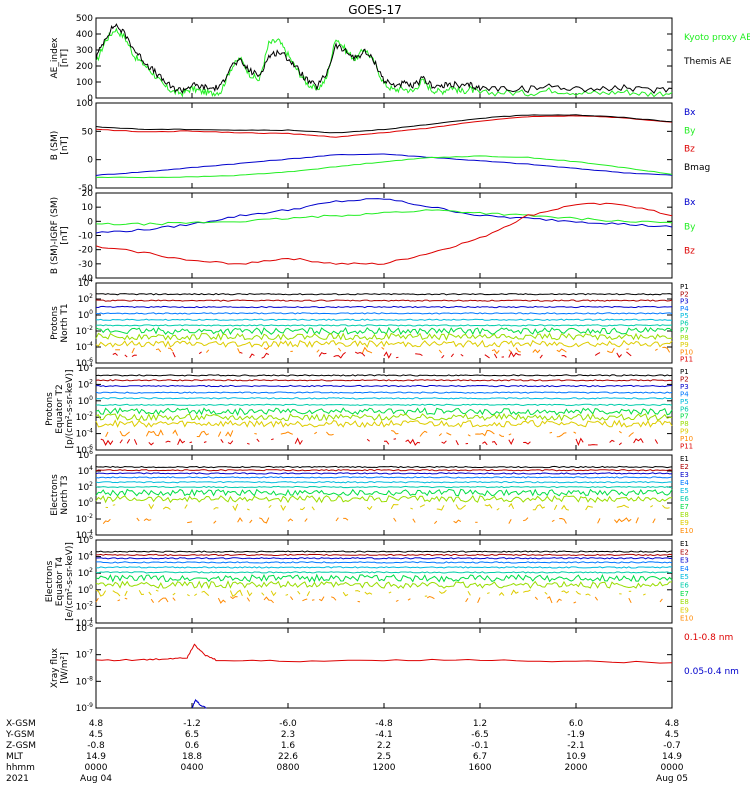  What do you see at coordinates (65, 235) in the screenshot?
I see `y-axis-label: [nT]` at bounding box center [65, 235].